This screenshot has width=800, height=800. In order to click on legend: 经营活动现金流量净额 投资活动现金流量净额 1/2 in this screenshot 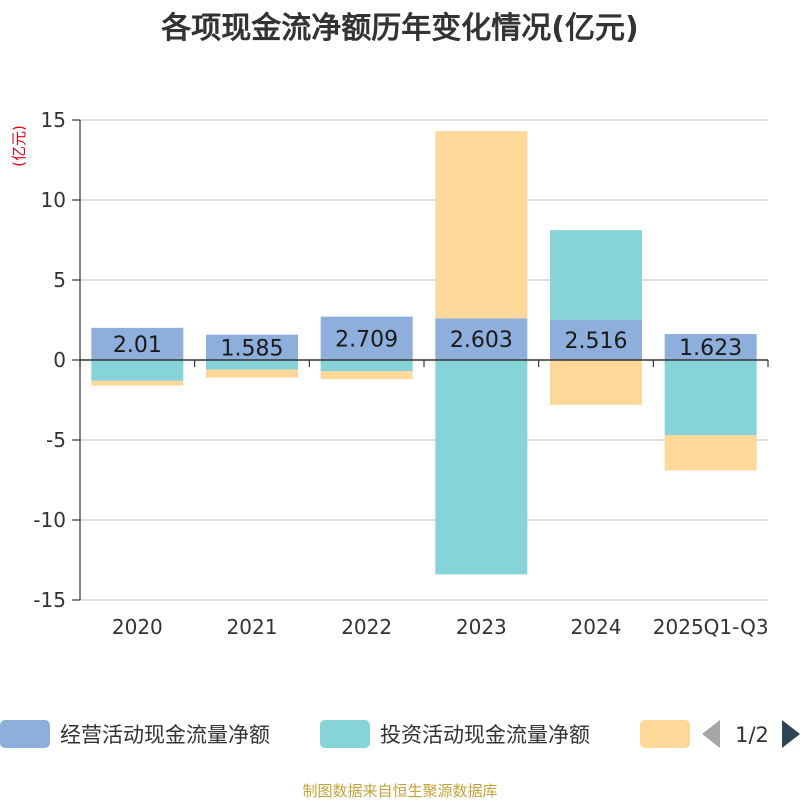, I will do `click(400, 734)`.